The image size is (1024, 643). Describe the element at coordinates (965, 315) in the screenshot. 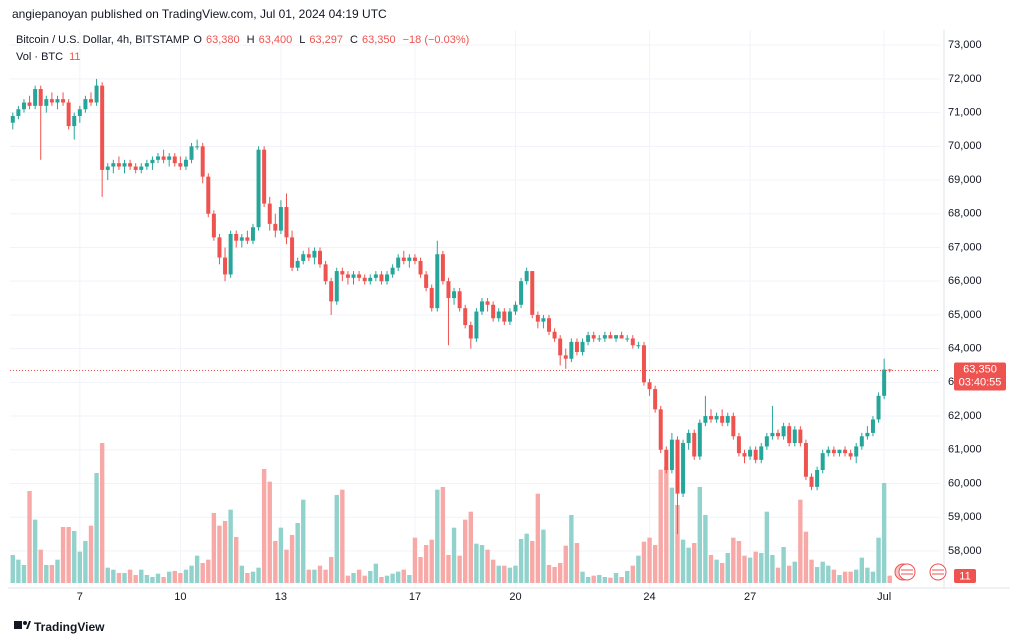

I see `y-tick-label: 65,000` at that location.